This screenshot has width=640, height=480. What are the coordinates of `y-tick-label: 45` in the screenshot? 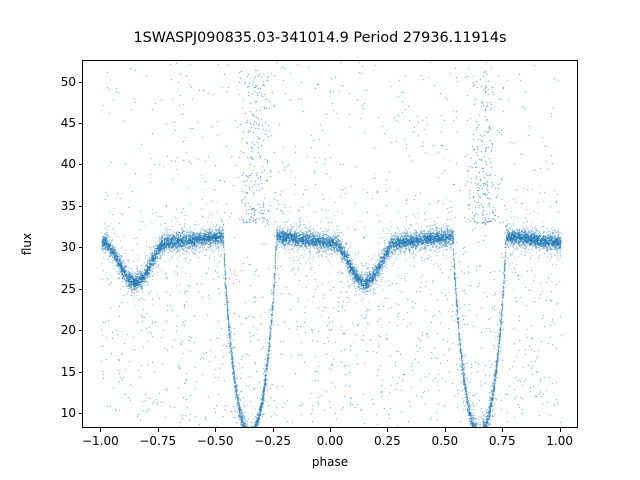 It's located at (68, 122).